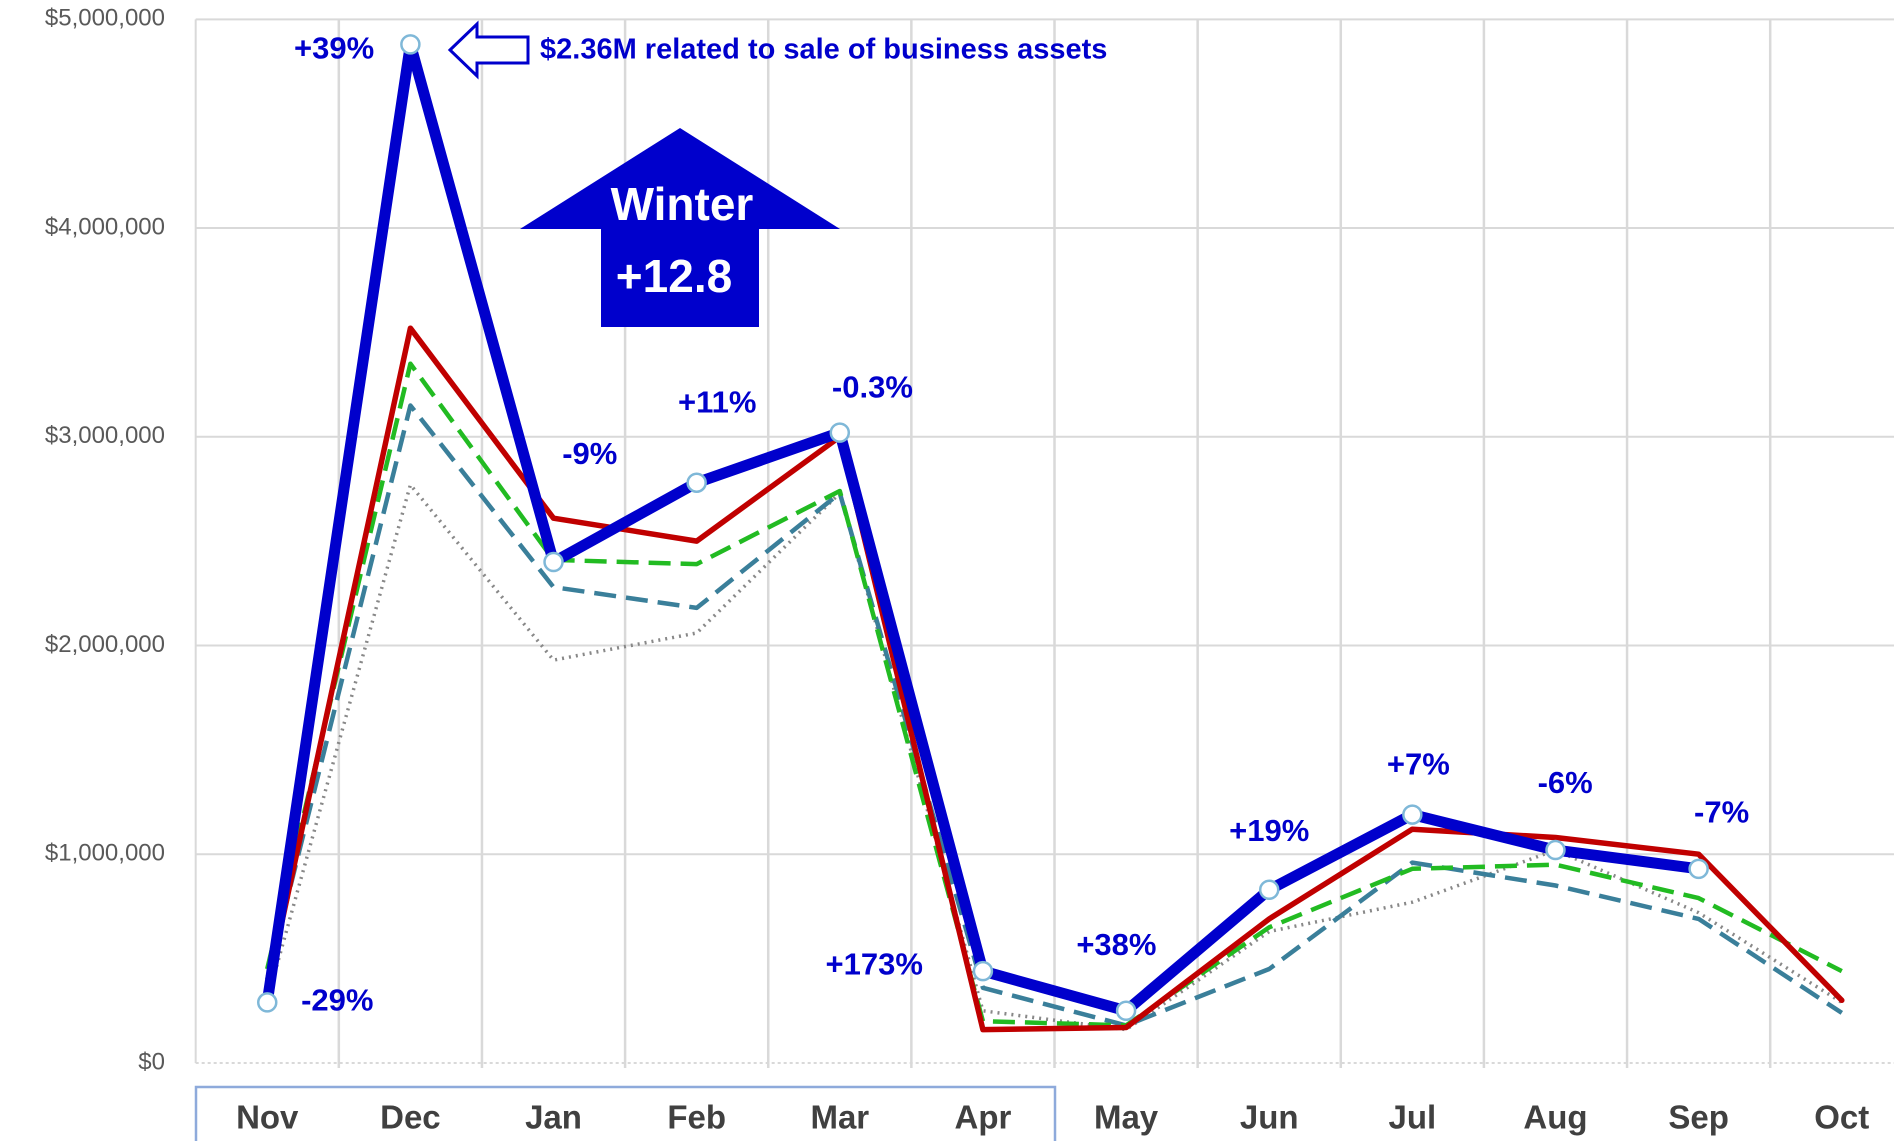  What do you see at coordinates (1565, 782) in the screenshot?
I see `point-label: -6%` at bounding box center [1565, 782].